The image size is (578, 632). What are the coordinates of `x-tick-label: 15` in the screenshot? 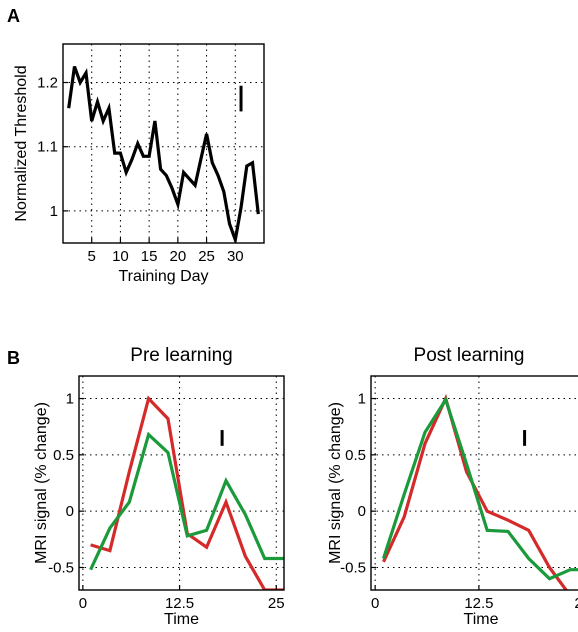 It's located at (149, 256).